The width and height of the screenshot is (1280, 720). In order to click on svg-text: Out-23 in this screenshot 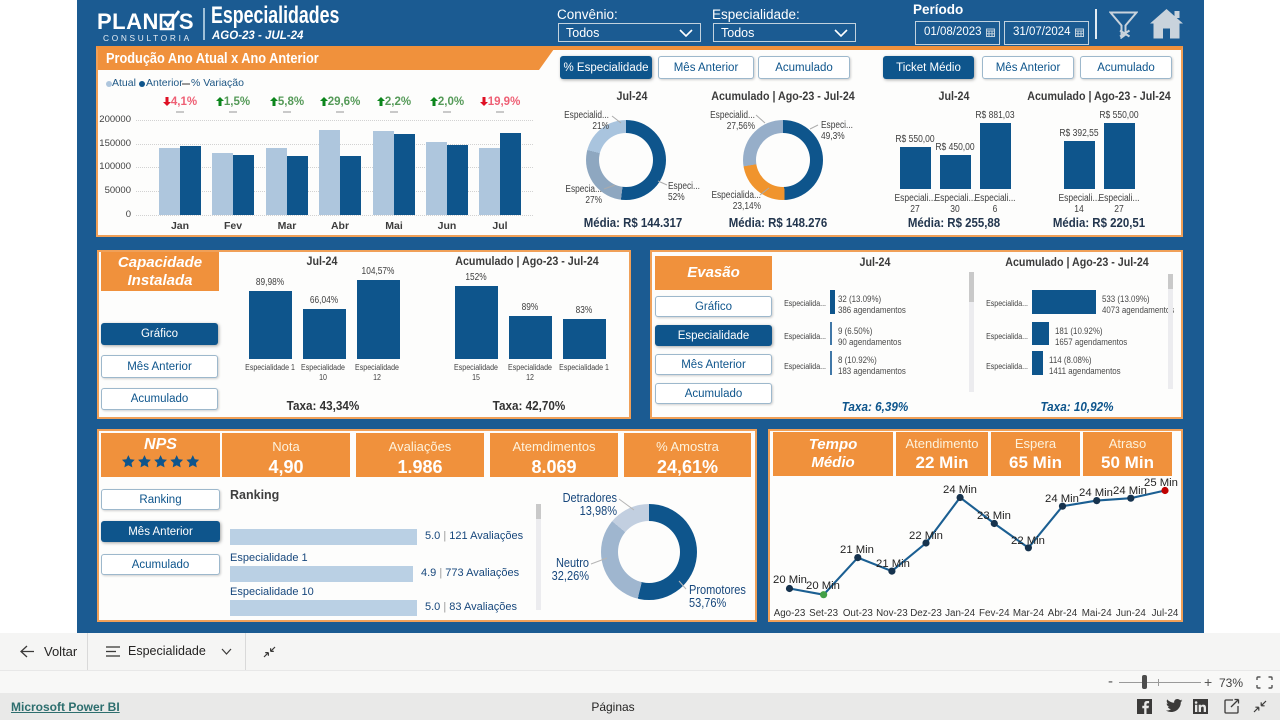, I will do `click(858, 613)`.